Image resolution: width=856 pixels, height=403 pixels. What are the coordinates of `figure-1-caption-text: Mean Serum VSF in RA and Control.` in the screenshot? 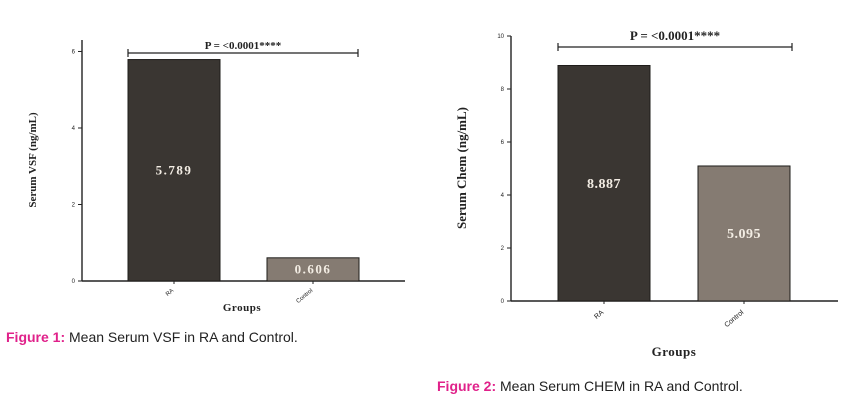 It's located at (181, 337).